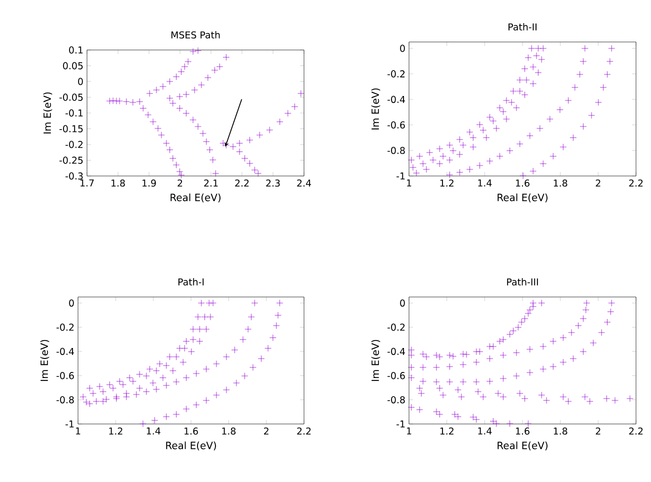 This screenshot has width=651, height=482. I want to click on y-tick-label: -0.05, so click(71, 97).